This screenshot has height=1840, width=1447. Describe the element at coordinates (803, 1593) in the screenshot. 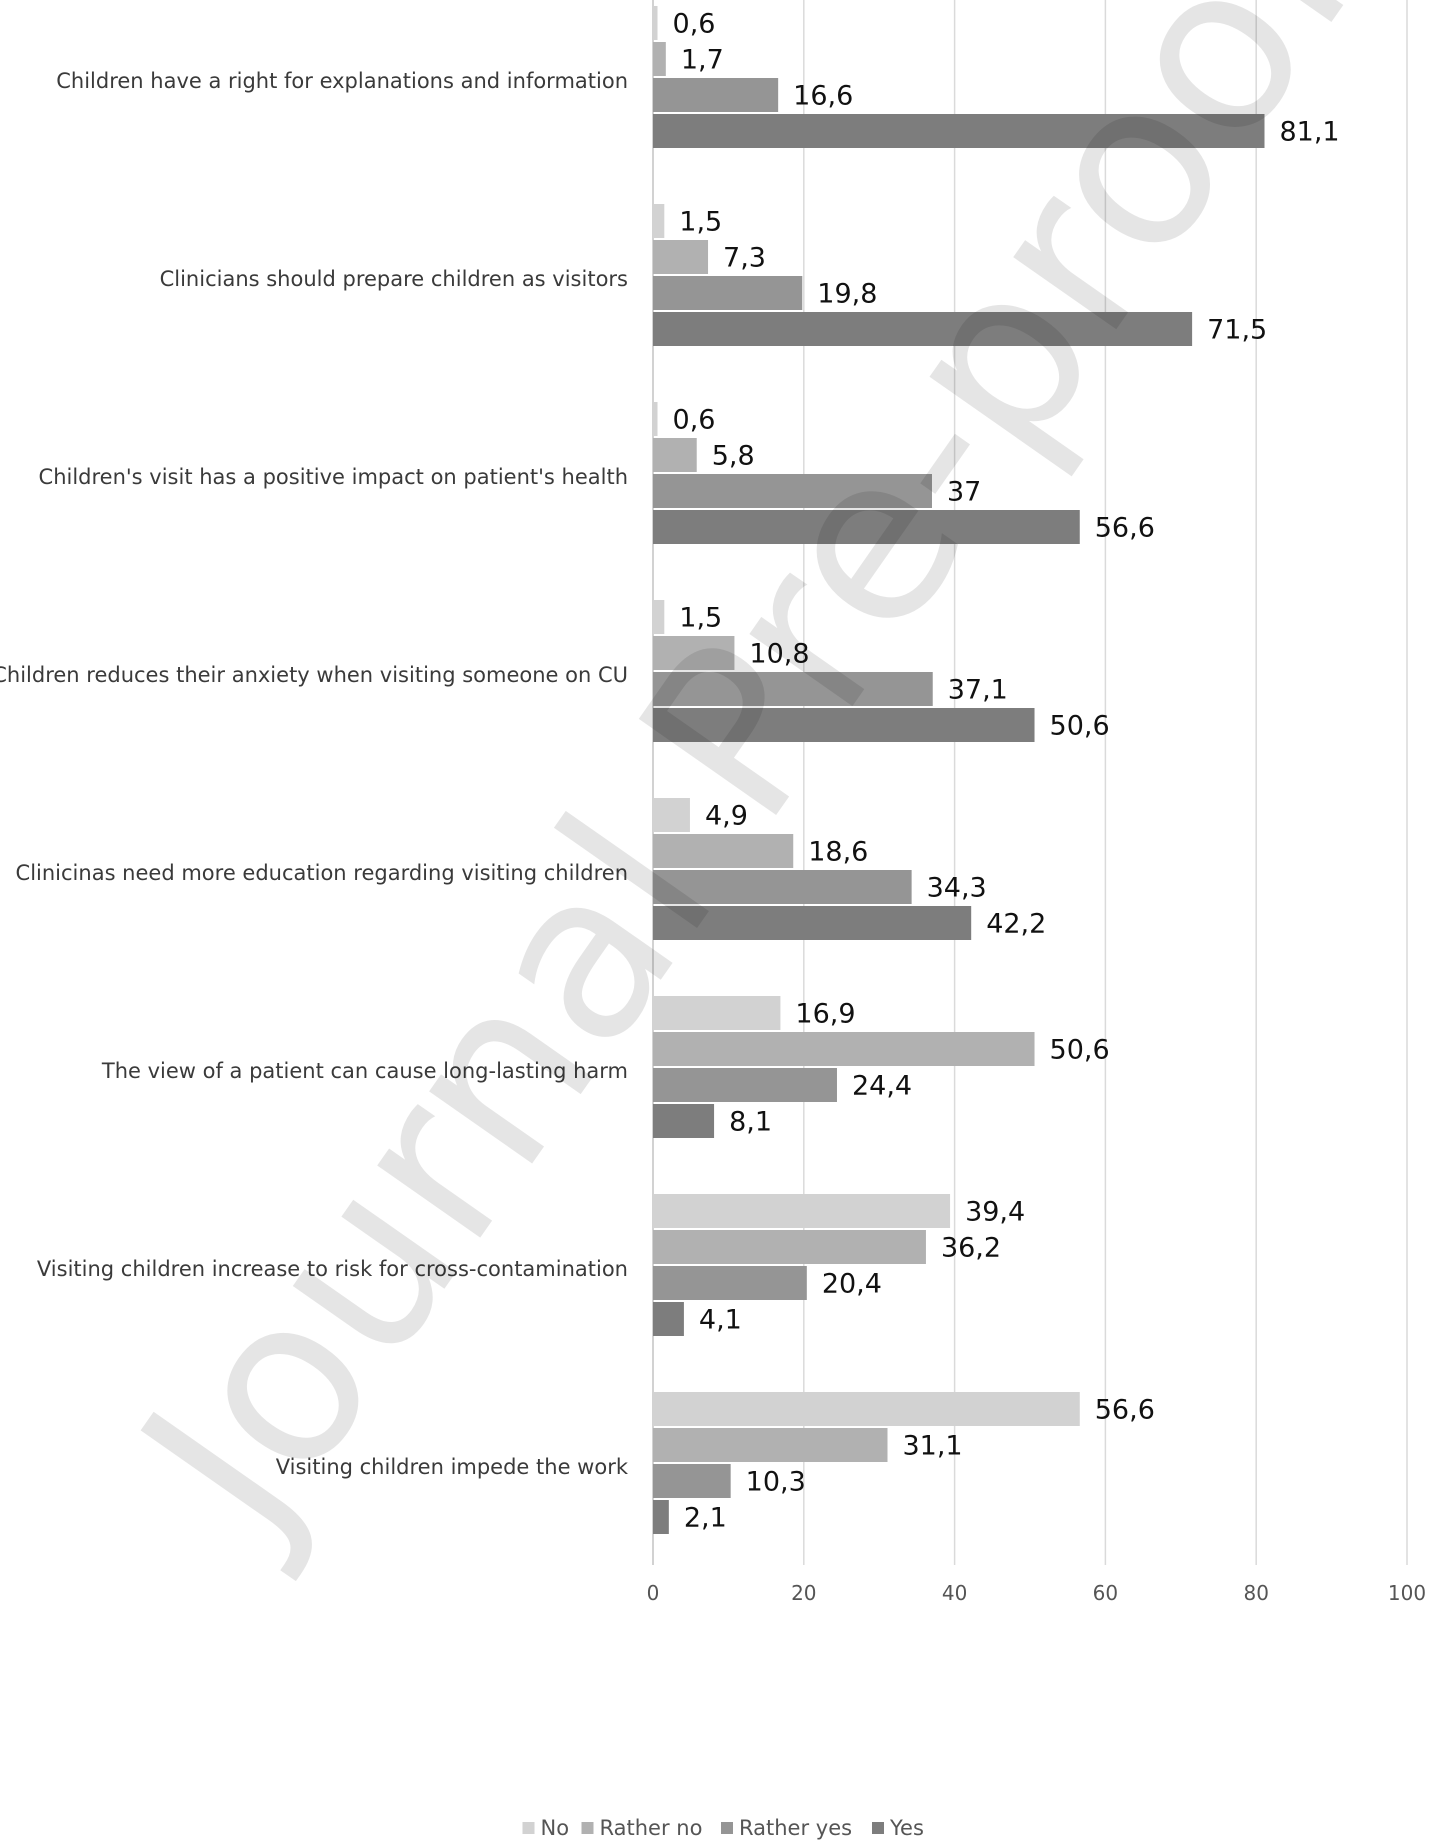

I see `x-tick-label: 20` at that location.